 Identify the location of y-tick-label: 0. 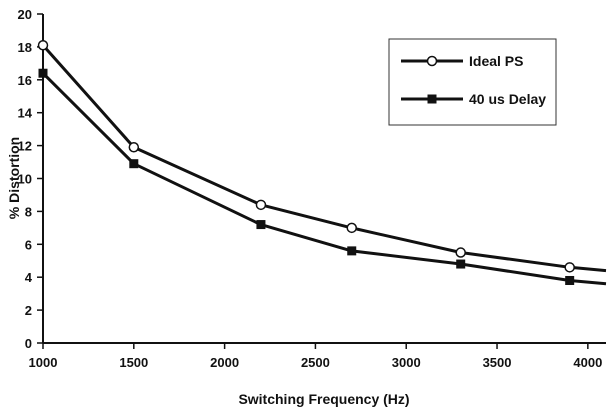
(28, 343).